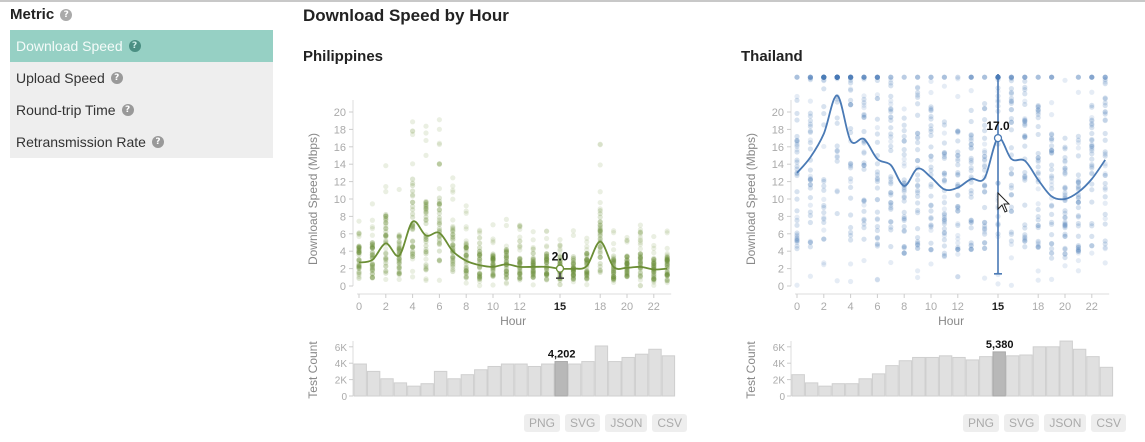 This screenshot has height=442, width=1145. I want to click on test-count-histogram: 0 2K 4K 6K Test Count 4,202, so click(491, 372).